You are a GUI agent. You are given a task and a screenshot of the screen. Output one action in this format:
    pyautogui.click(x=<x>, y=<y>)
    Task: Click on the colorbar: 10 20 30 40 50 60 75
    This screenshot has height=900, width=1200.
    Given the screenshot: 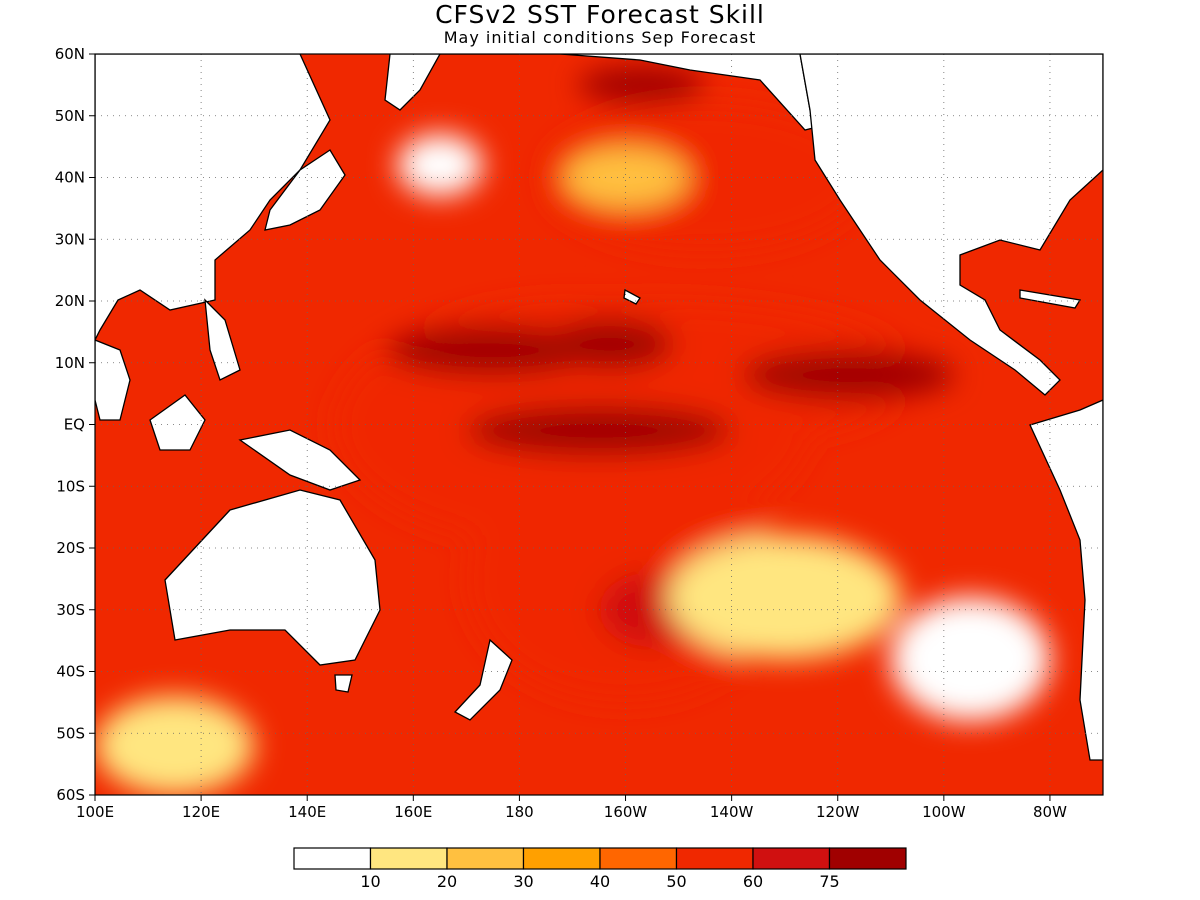 What is the action you would take?
    pyautogui.click(x=600, y=869)
    